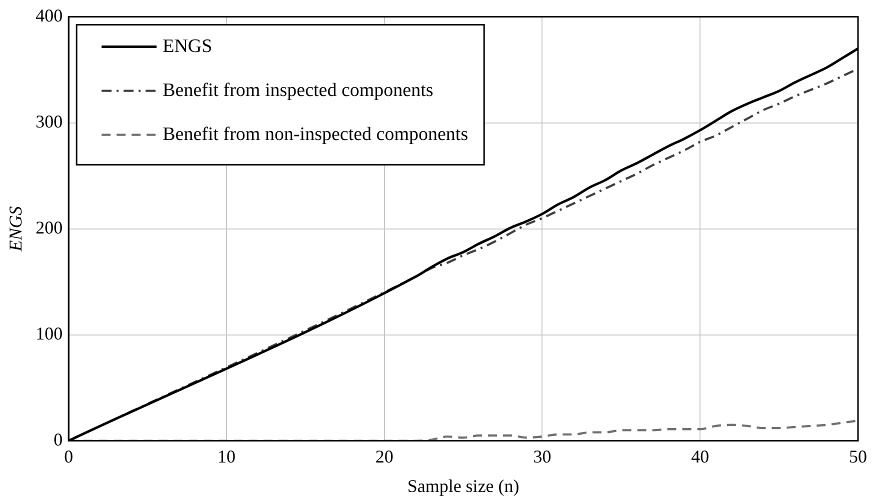  I want to click on x-tick-label: 30, so click(542, 456).